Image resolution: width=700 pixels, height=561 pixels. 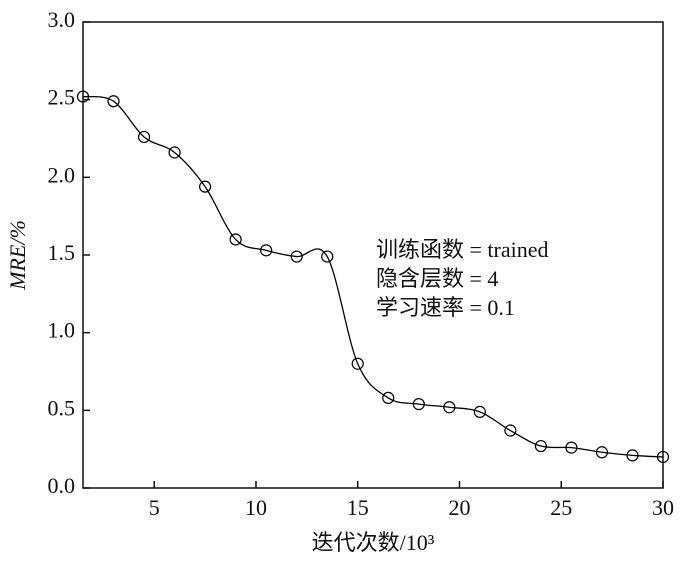 What do you see at coordinates (62, 174) in the screenshot?
I see `y-tick-label: 2.0` at bounding box center [62, 174].